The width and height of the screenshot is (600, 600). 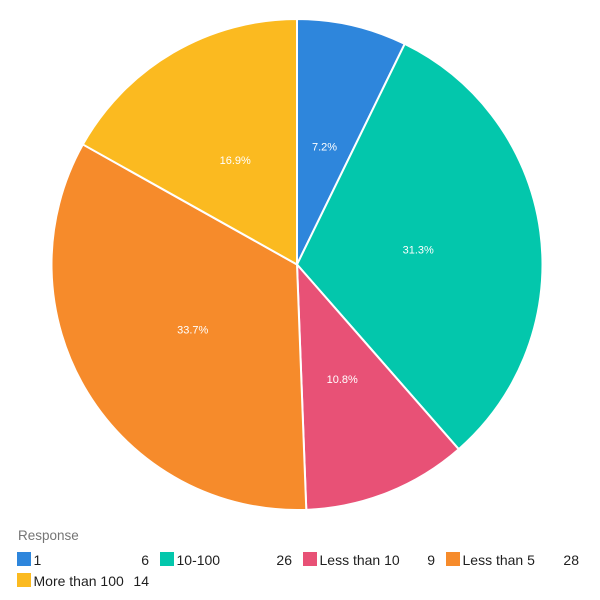 What do you see at coordinates (342, 380) in the screenshot?
I see `svg-text: 10.8%` at bounding box center [342, 380].